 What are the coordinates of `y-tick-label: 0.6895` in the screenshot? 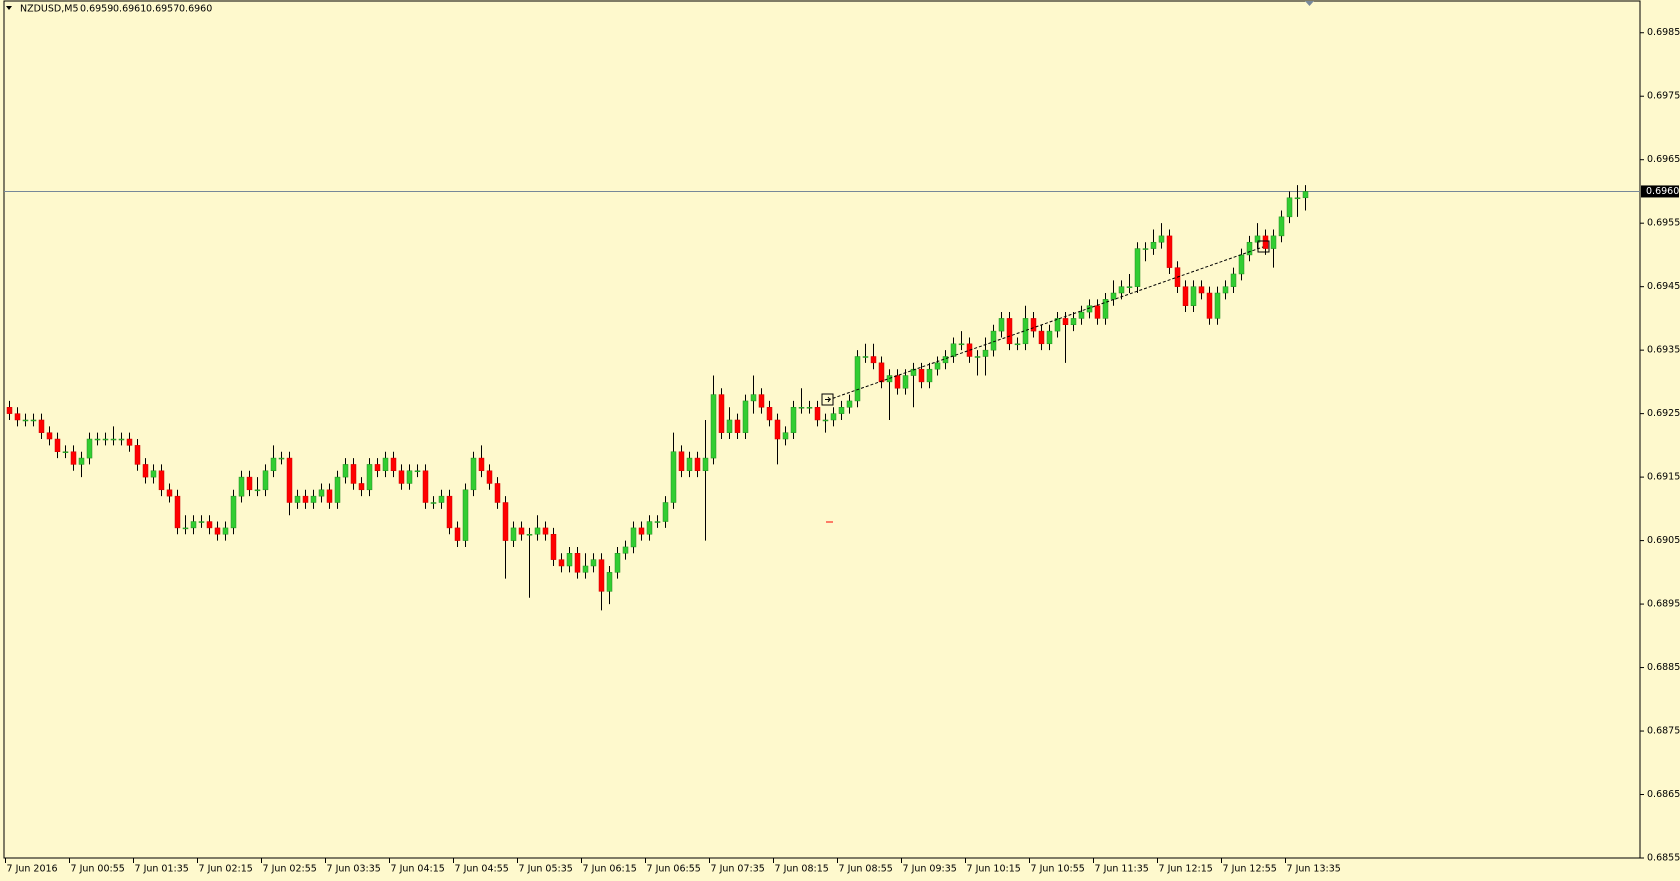 It's located at (1663, 604).